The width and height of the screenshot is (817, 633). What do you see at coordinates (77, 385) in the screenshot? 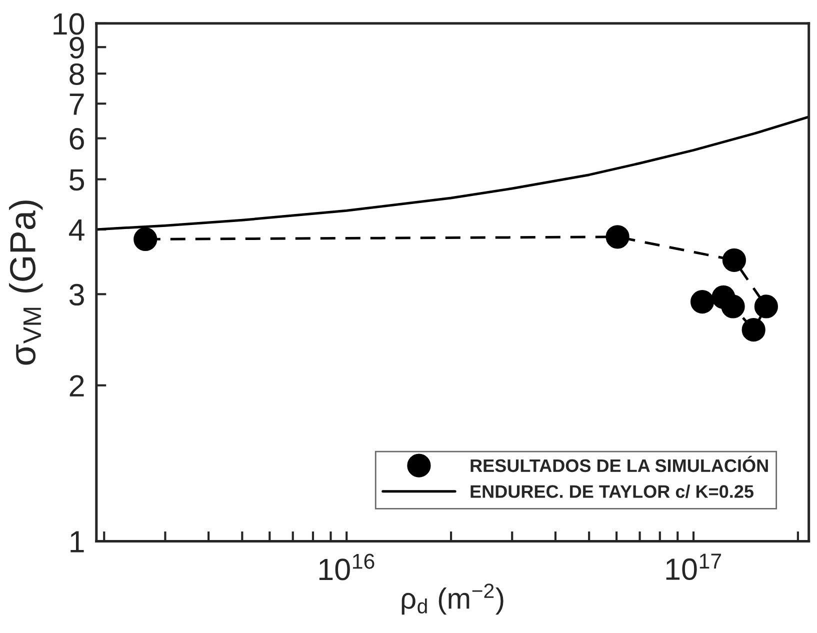
I see `y-tick-label: 2` at bounding box center [77, 385].